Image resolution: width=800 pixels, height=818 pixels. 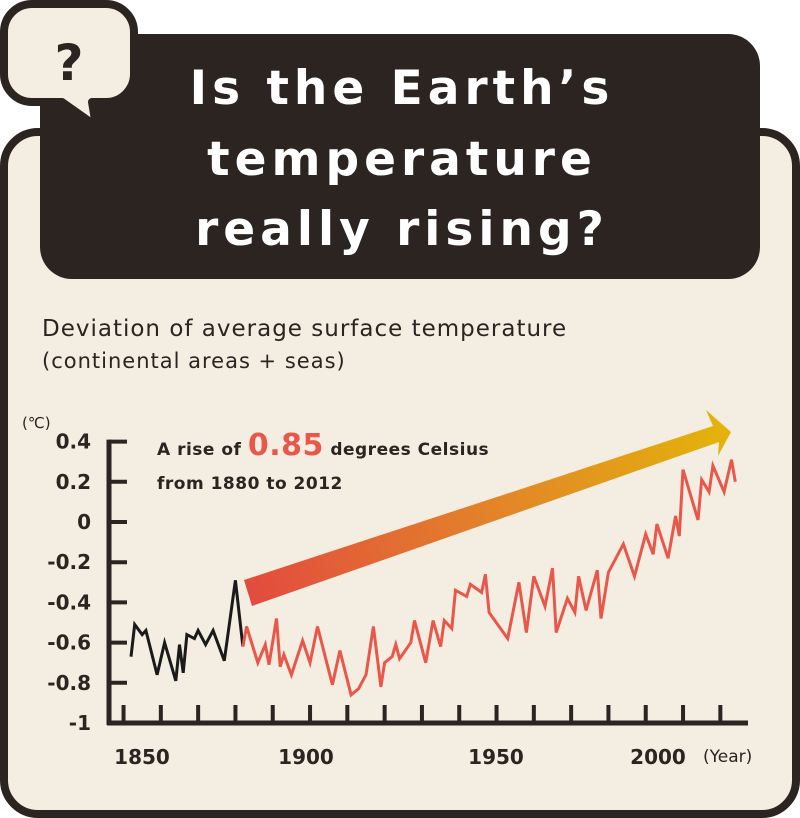 What do you see at coordinates (69, 602) in the screenshot?
I see `y-tick-label: -0.4` at bounding box center [69, 602].